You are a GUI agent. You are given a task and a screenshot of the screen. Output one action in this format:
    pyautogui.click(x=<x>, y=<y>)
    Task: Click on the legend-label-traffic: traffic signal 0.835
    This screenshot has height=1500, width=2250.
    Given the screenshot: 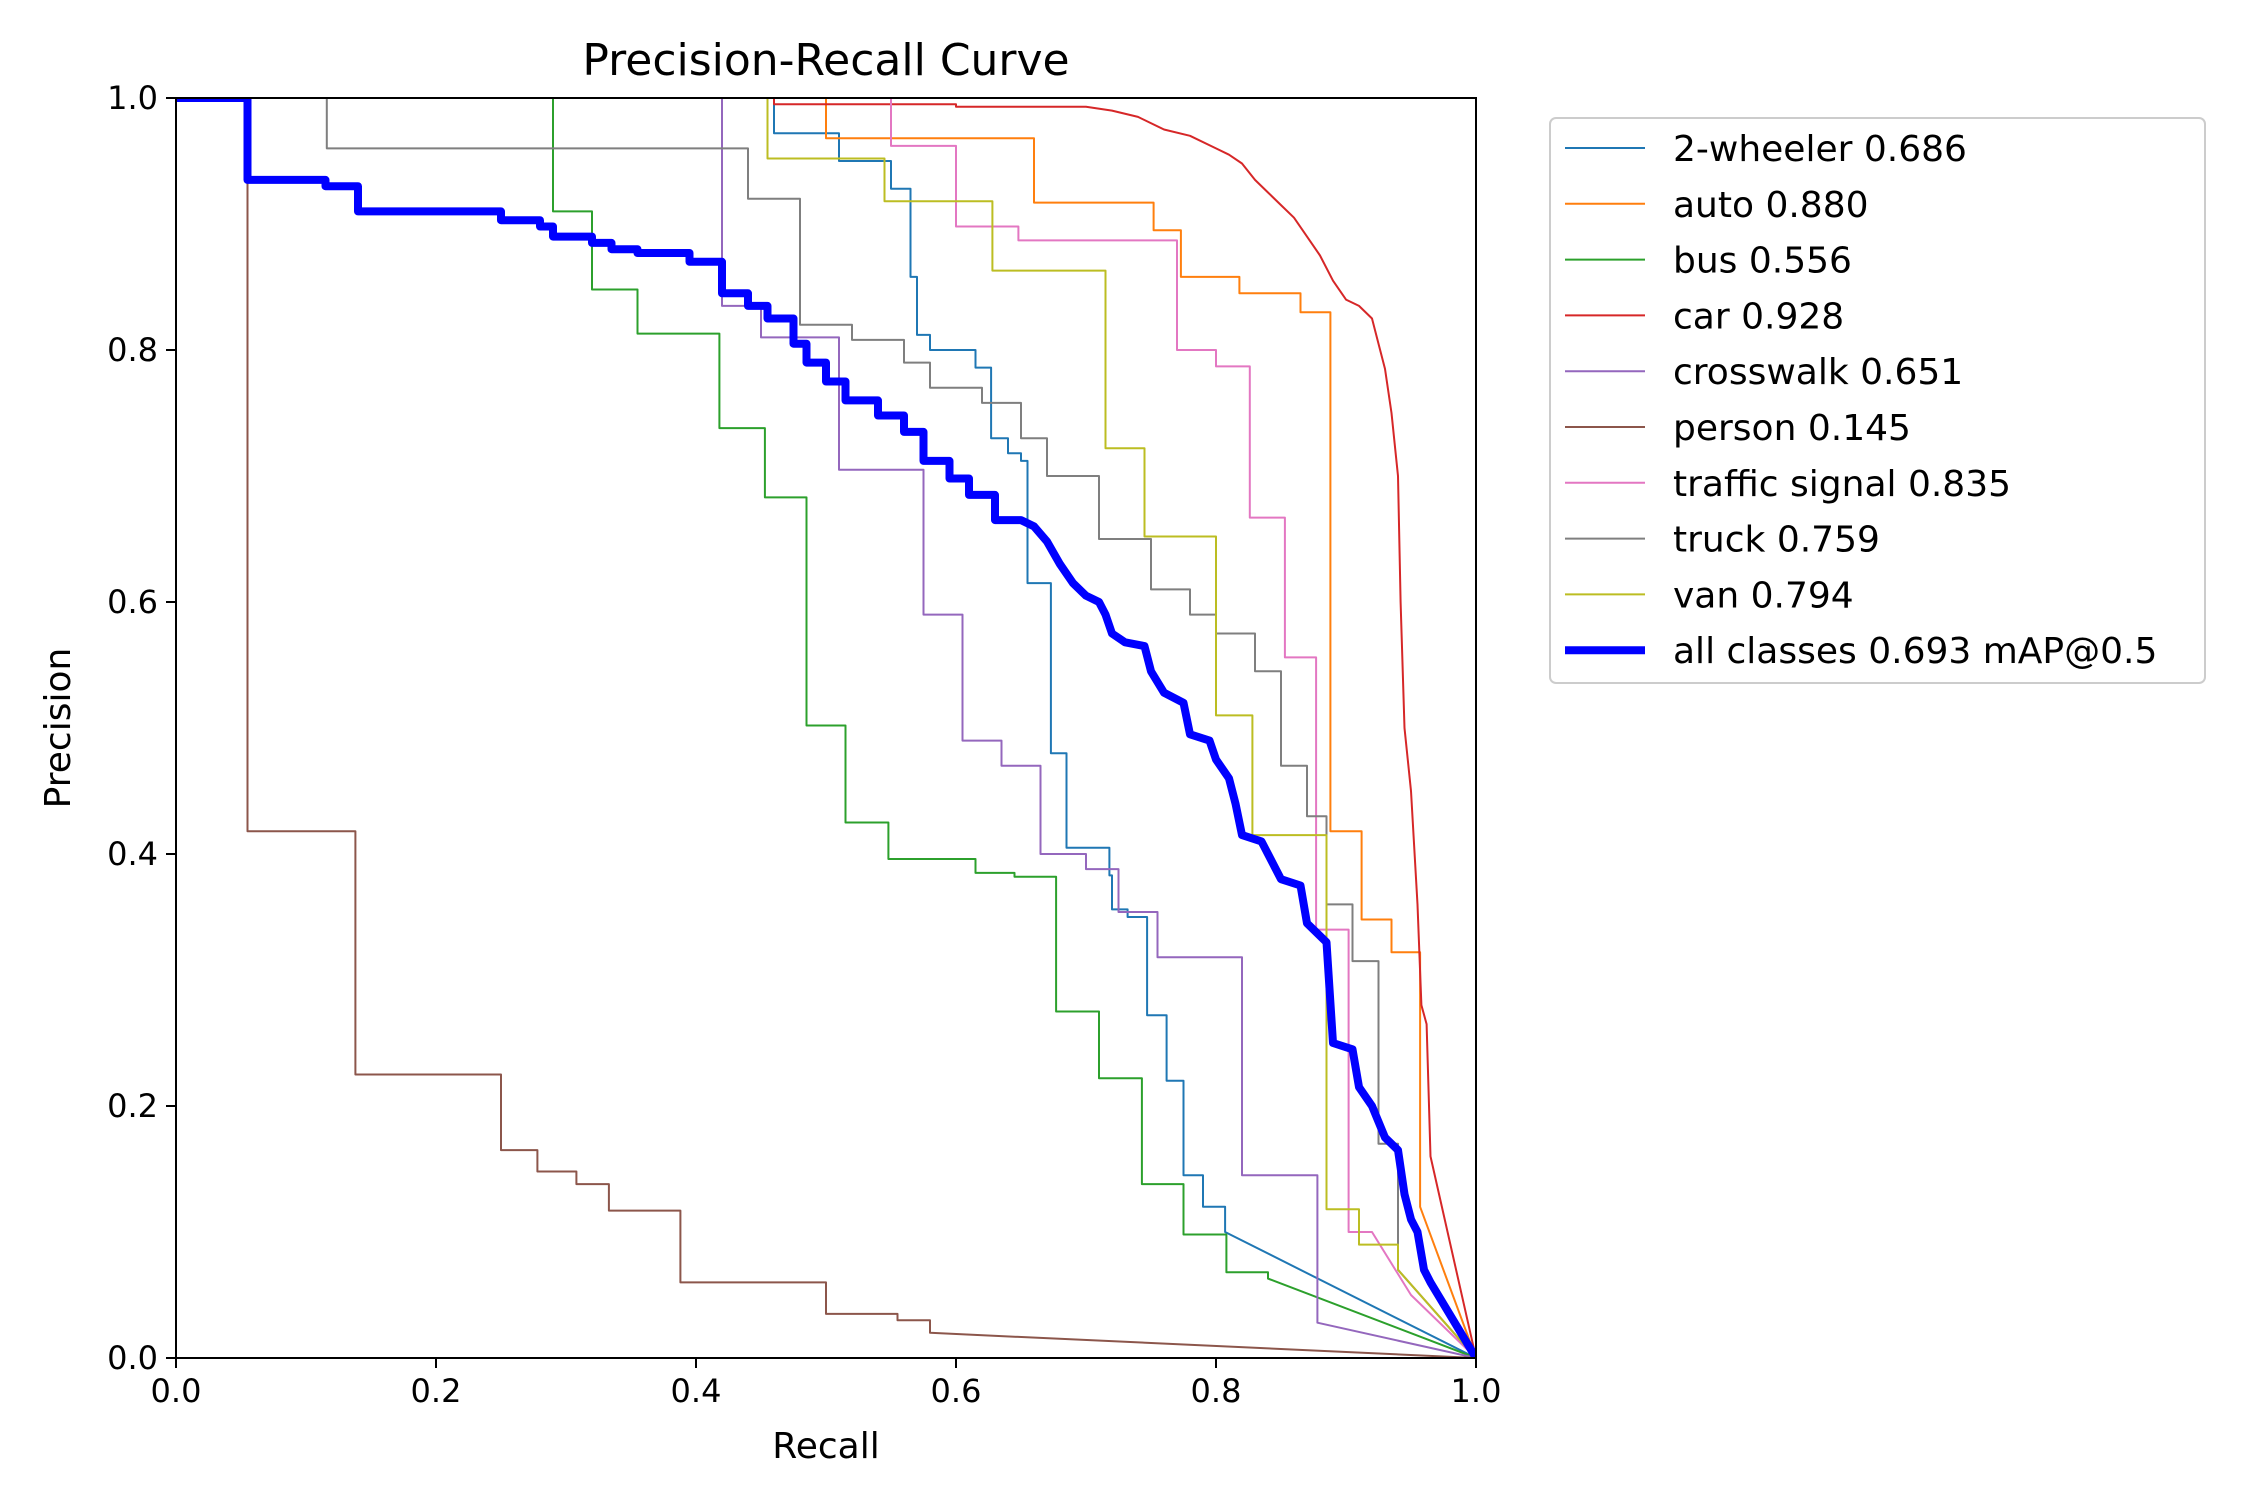 What is the action you would take?
    pyautogui.click(x=1842, y=484)
    